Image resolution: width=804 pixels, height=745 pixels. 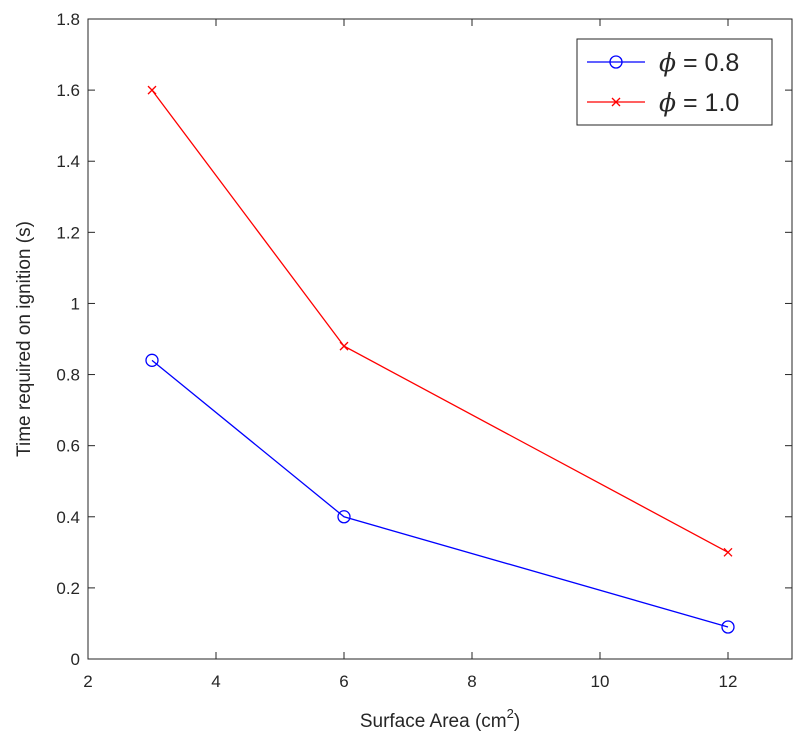 I want to click on y-tick-label: 1.8, so click(x=68, y=19).